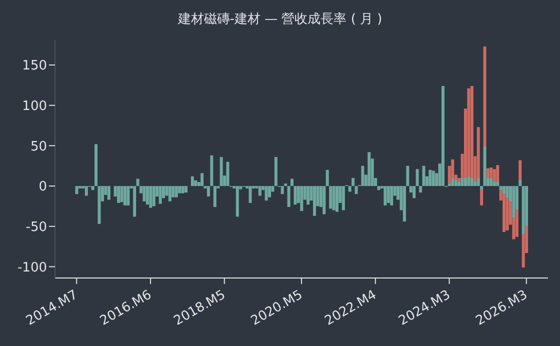 This screenshot has height=346, width=560. I want to click on y-tick-label: -50, so click(36, 227).